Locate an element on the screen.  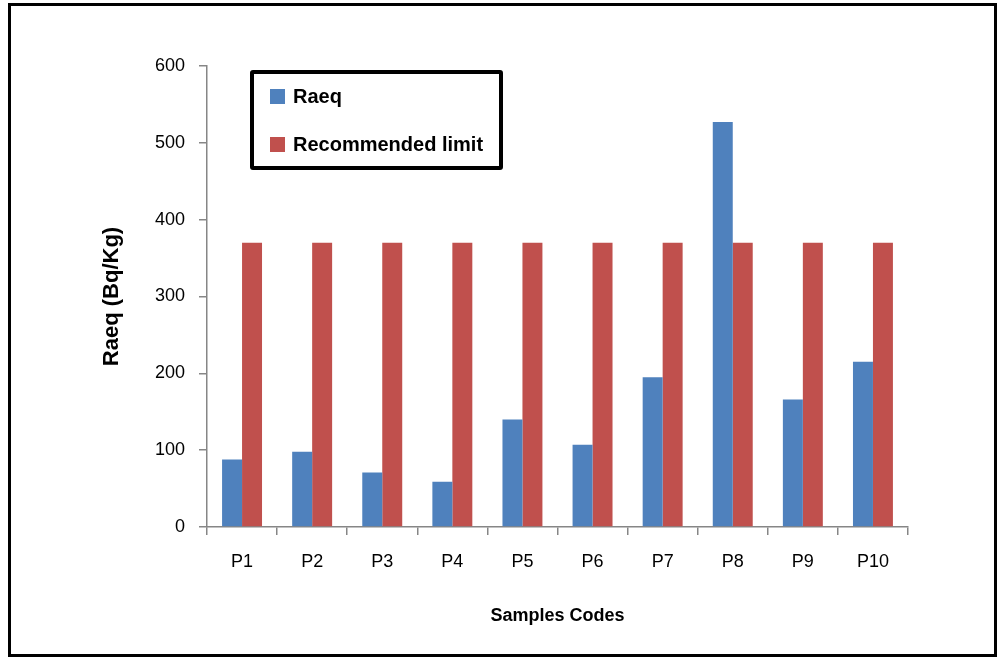
x-tick-label: P10 is located at coordinates (872, 560).